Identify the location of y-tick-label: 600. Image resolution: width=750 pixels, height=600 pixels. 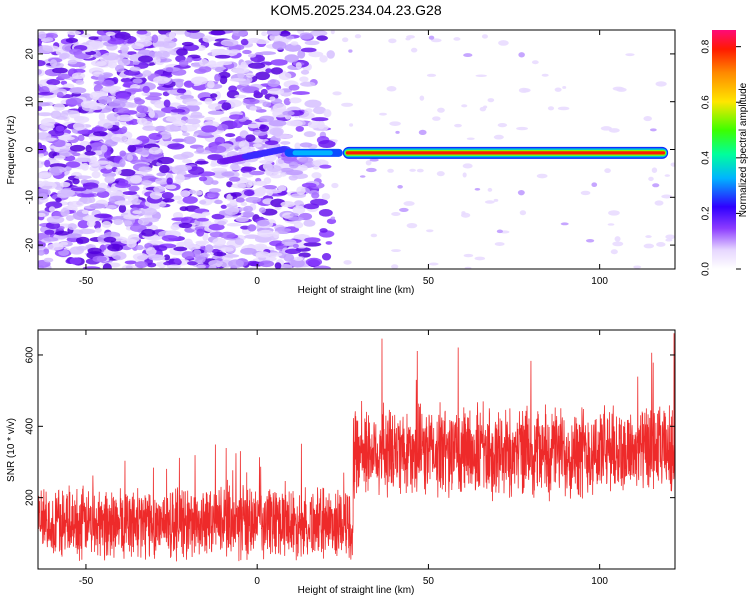
(30, 354).